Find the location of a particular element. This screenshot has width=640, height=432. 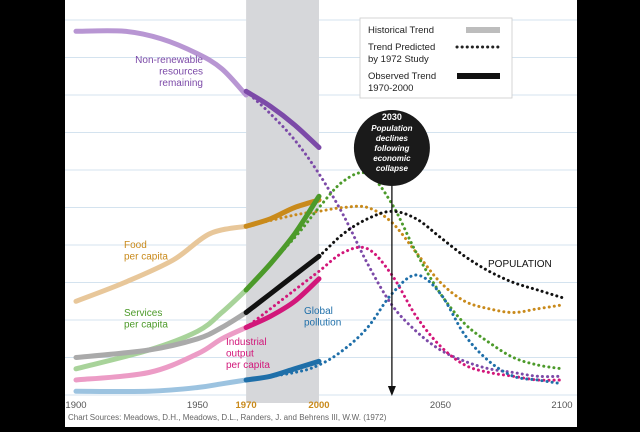

label-line: POPULATION is located at coordinates (520, 264).